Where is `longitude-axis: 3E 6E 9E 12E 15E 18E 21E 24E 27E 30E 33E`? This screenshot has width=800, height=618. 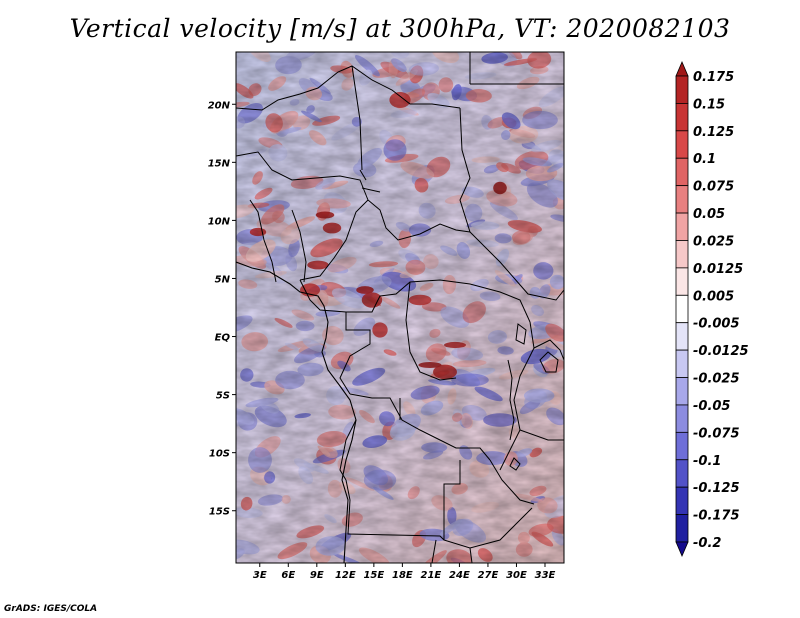 longitude-axis: 3E 6E 9E 12E 15E 18E 21E 24E 27E 30E 33E is located at coordinates (404, 572).